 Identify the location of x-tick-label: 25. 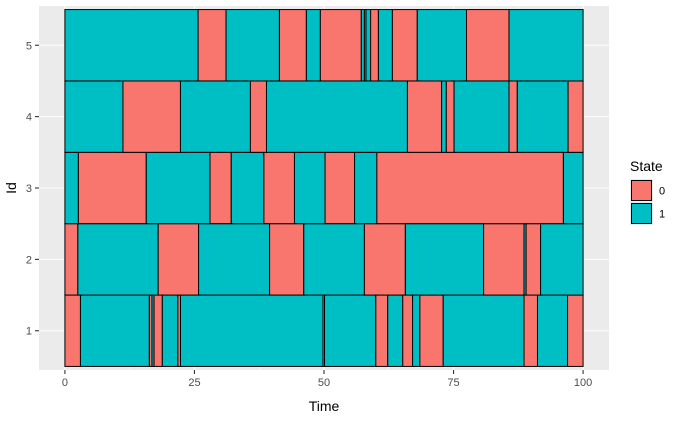
(194, 383).